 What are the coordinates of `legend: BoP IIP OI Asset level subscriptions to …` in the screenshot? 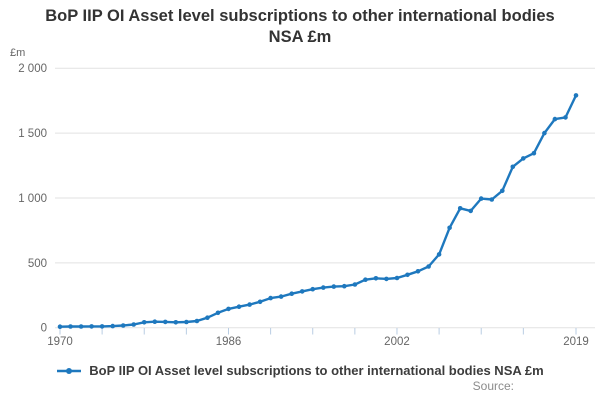 It's located at (300, 370).